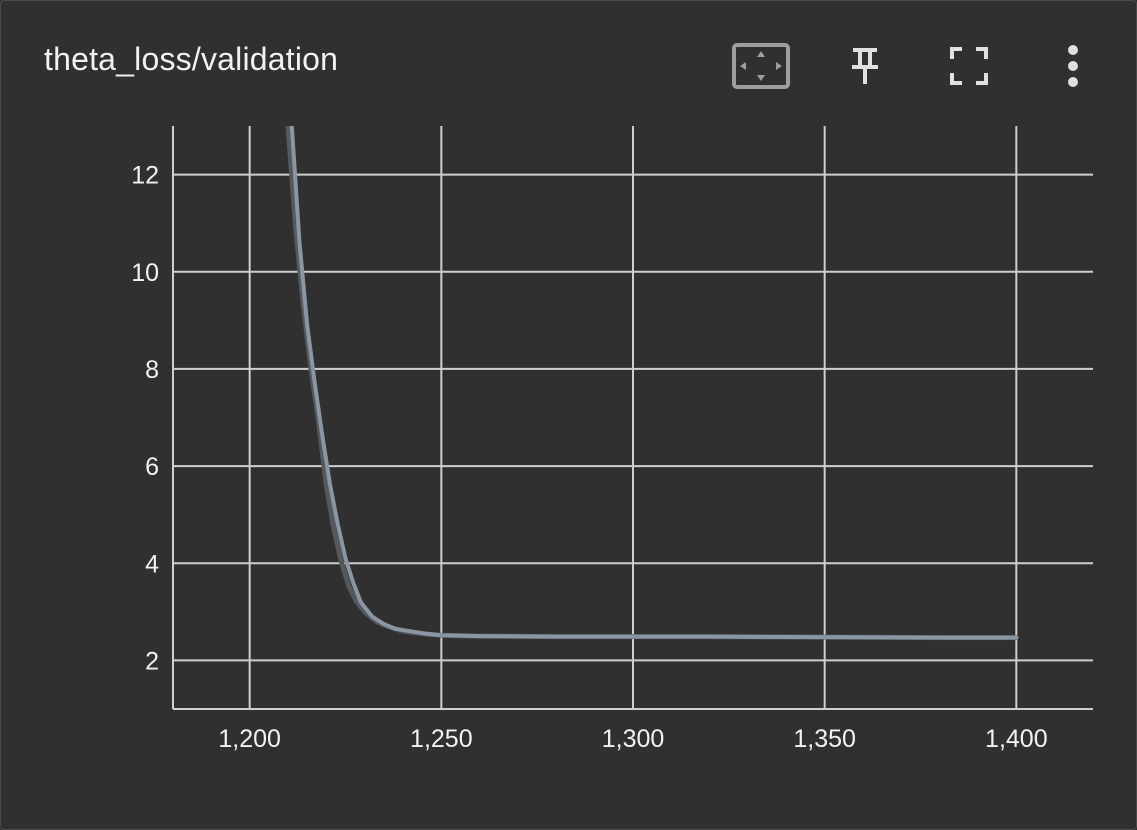 The height and width of the screenshot is (830, 1137). I want to click on more-vert-icon, so click(1073, 66).